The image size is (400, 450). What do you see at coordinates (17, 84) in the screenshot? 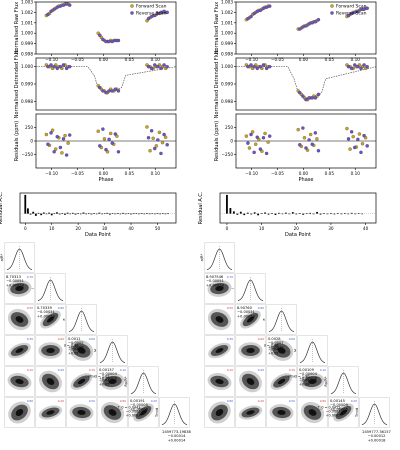
I see `y-axis-label: Normalised Detrended Flux` at bounding box center [17, 84].